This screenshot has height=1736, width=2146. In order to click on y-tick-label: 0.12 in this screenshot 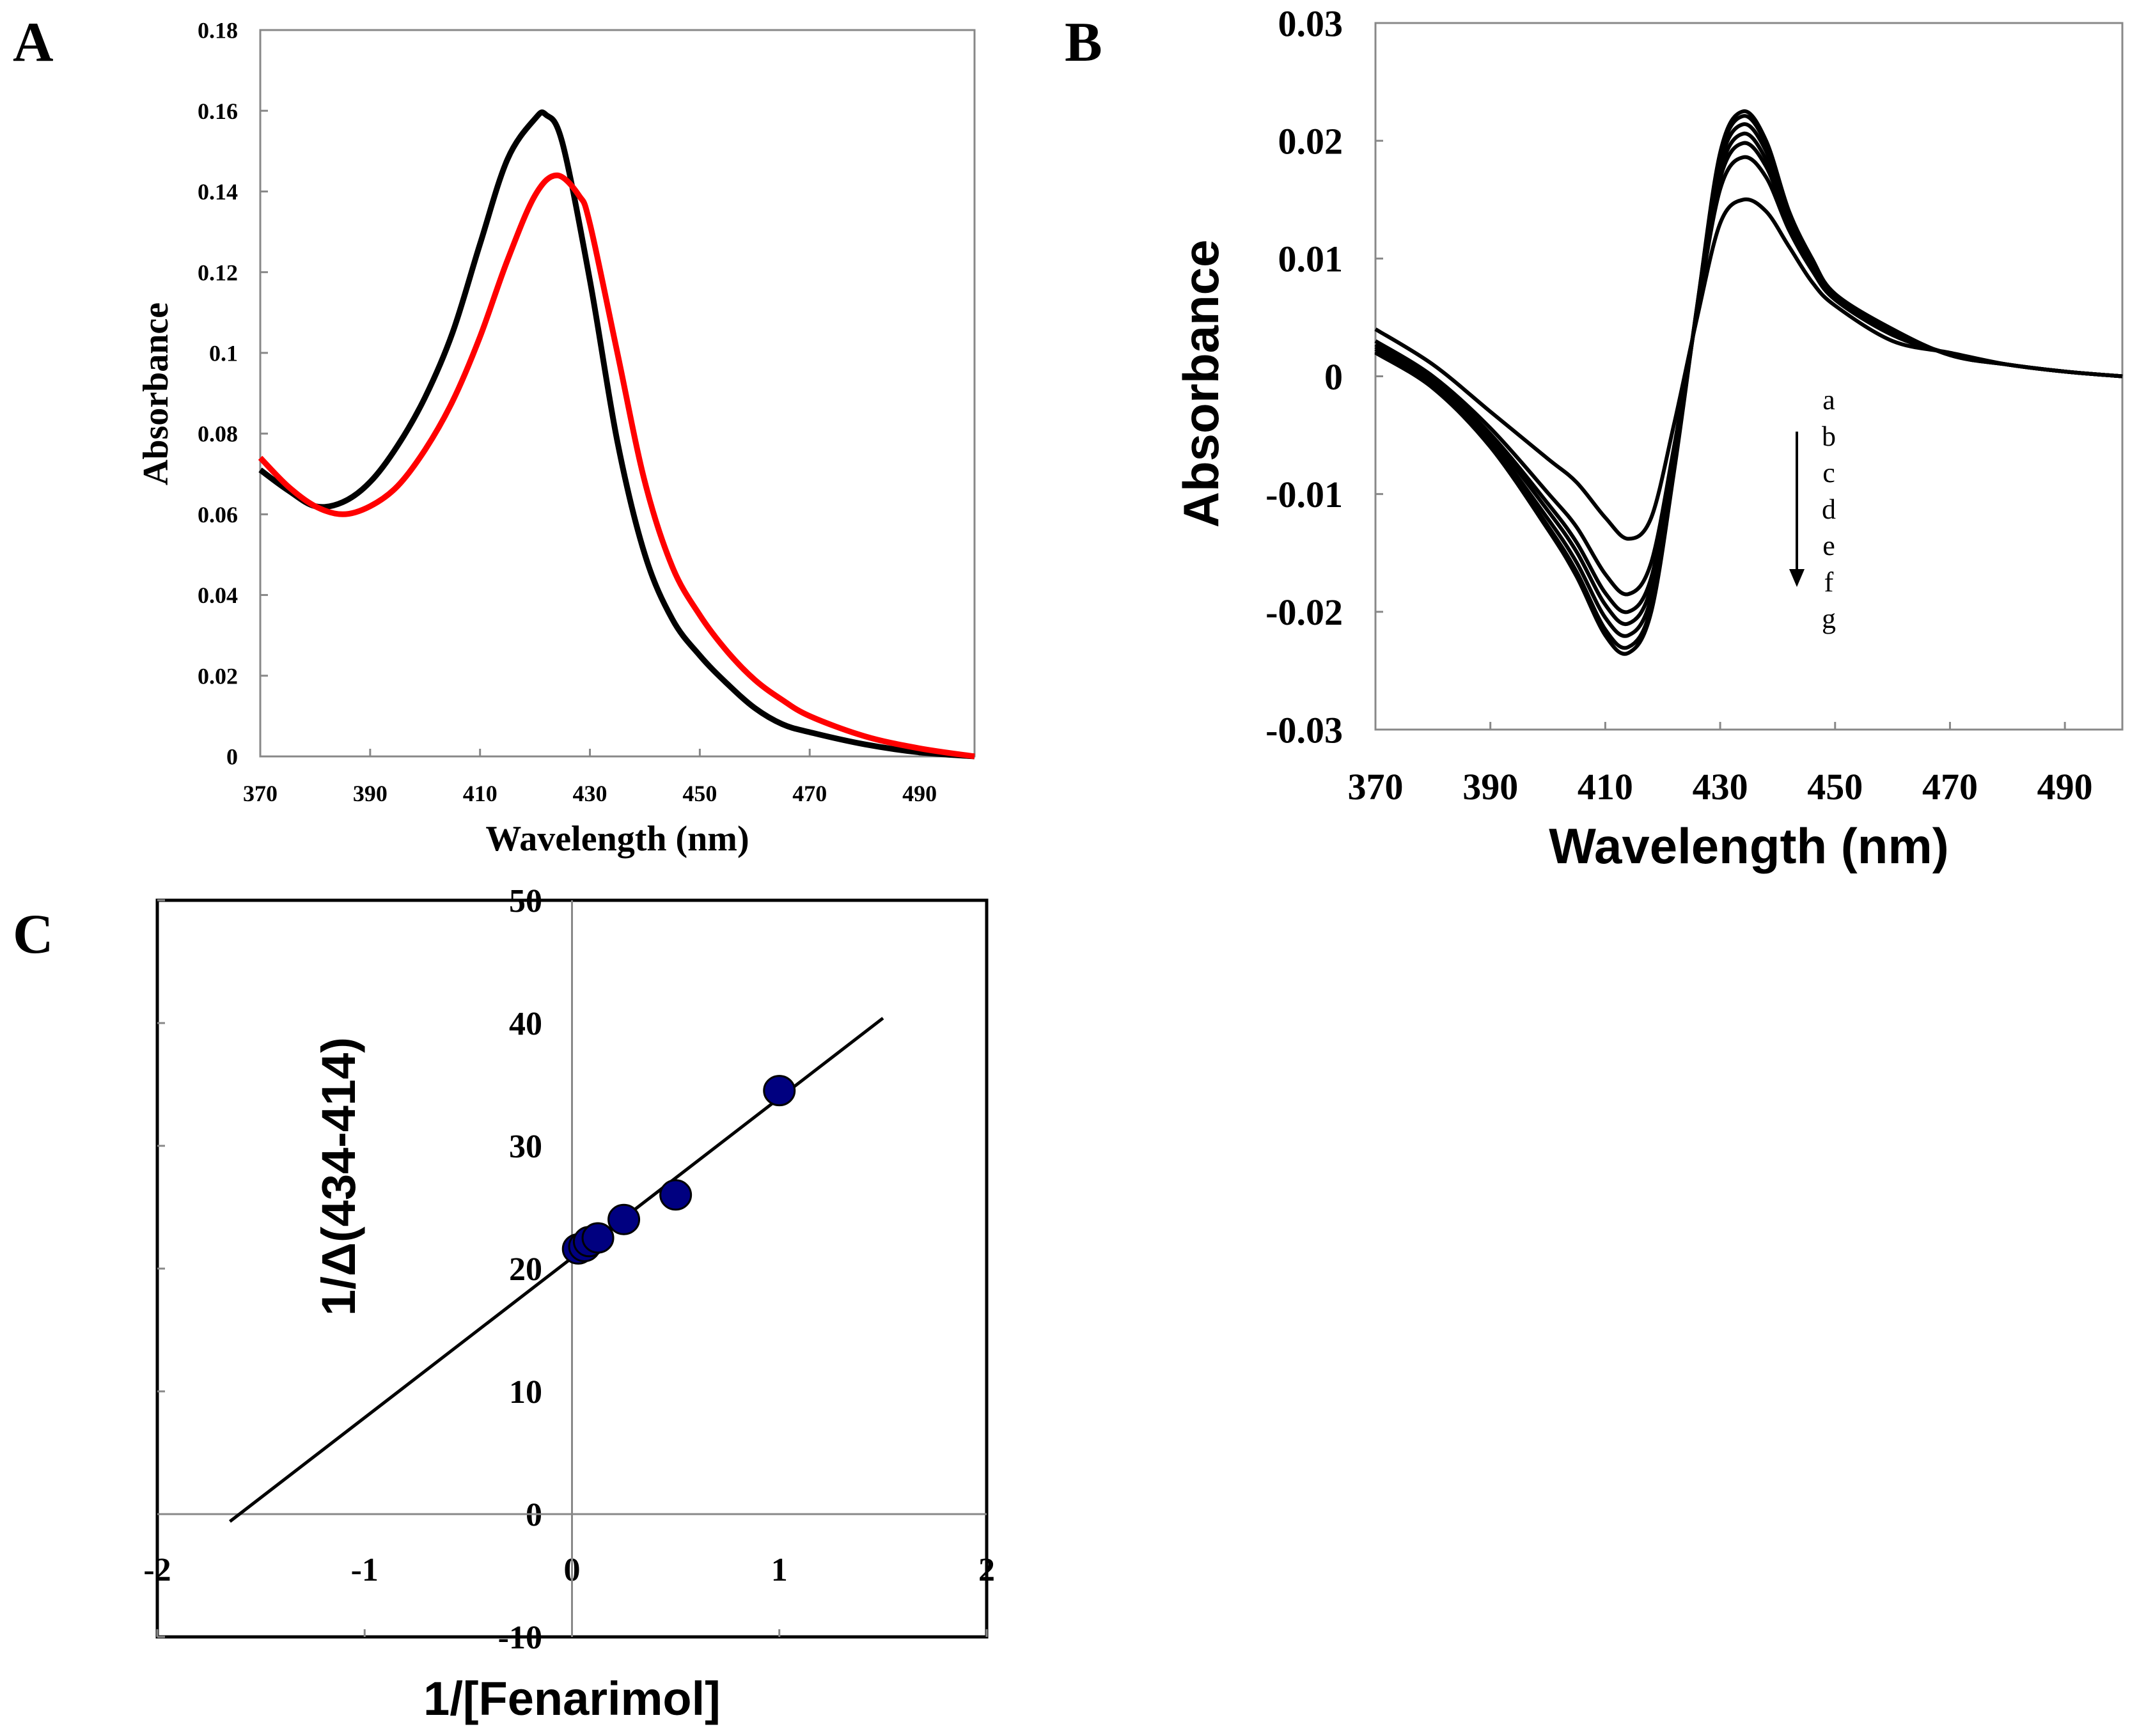, I will do `click(218, 272)`.